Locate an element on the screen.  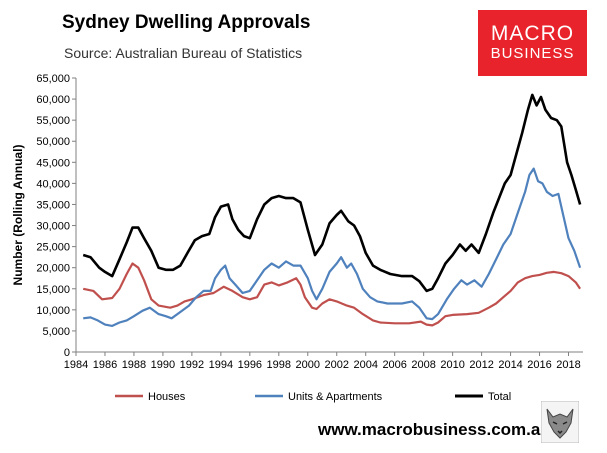
y-tick-label: 25,000 is located at coordinates (53, 248).